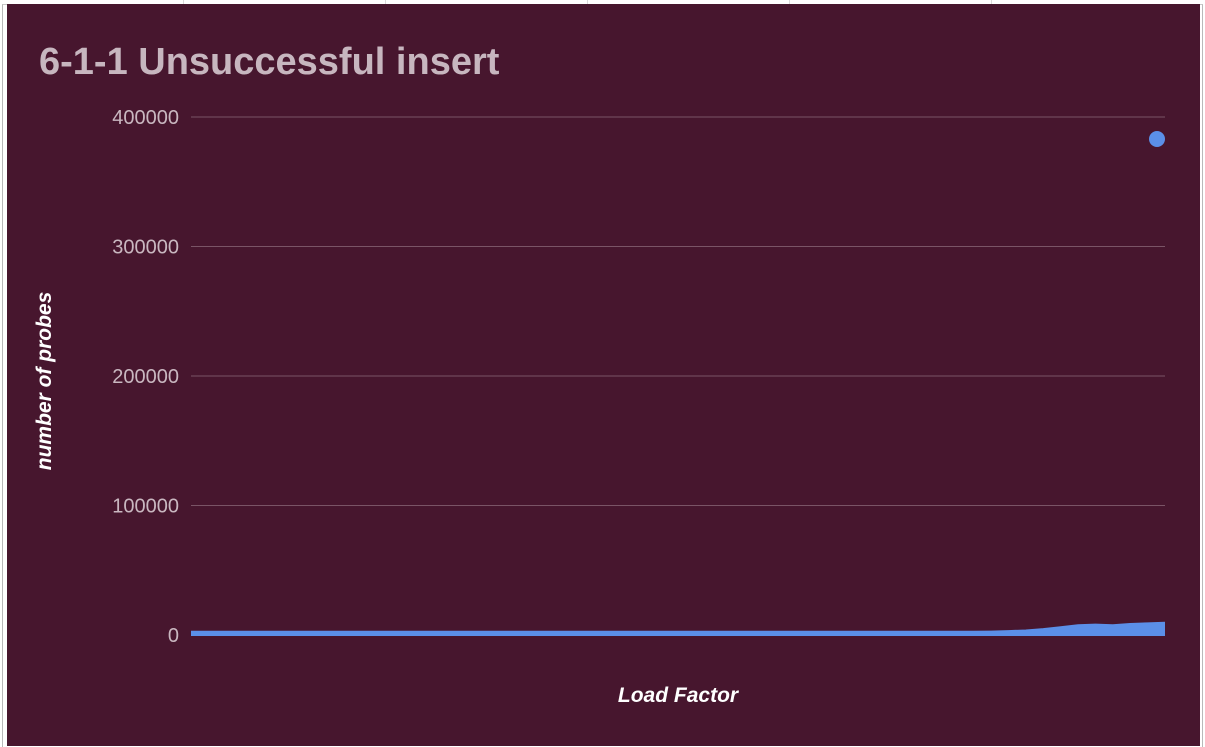  Describe the element at coordinates (44, 381) in the screenshot. I see `y-axis-label: number of probes` at that location.